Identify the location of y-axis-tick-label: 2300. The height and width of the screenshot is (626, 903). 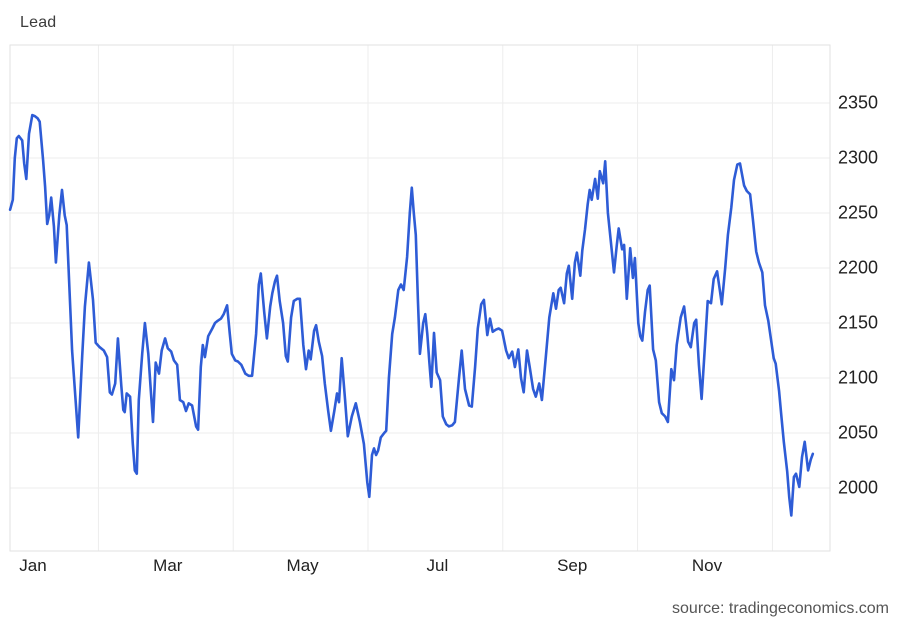
(858, 157).